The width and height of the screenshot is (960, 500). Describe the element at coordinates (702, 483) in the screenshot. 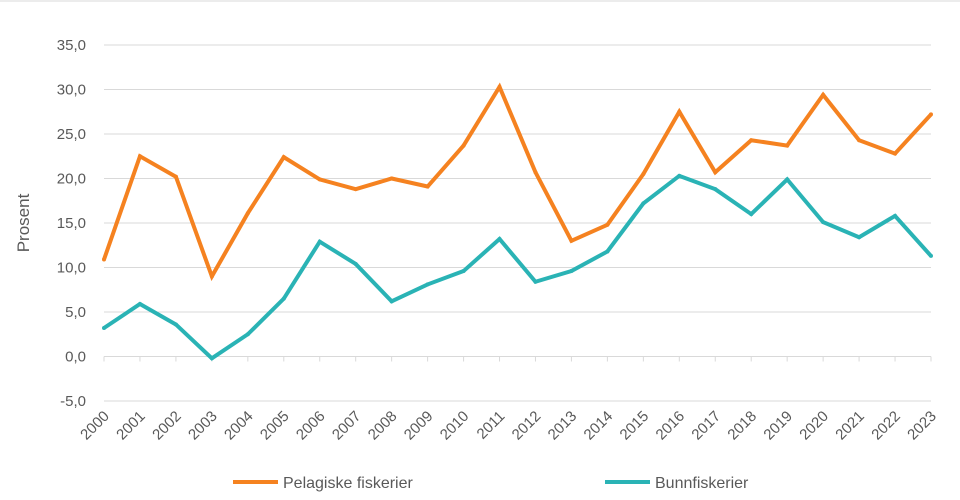

I see `legend-label: Bunnfiskerier` at that location.